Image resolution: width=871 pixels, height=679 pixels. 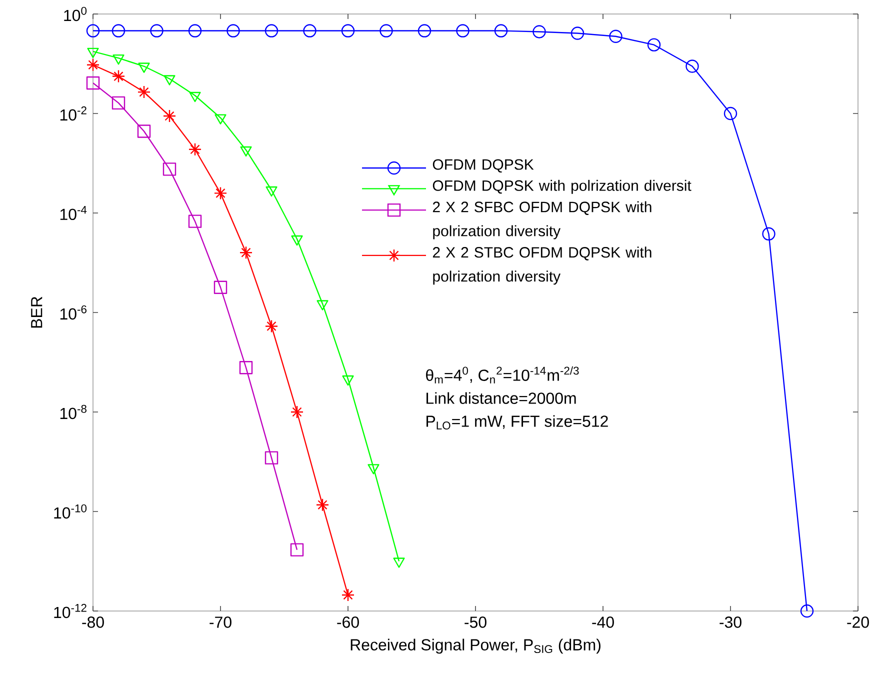 What do you see at coordinates (70, 611) in the screenshot?
I see `y-tick-label: 10$^{-12}$` at bounding box center [70, 611].